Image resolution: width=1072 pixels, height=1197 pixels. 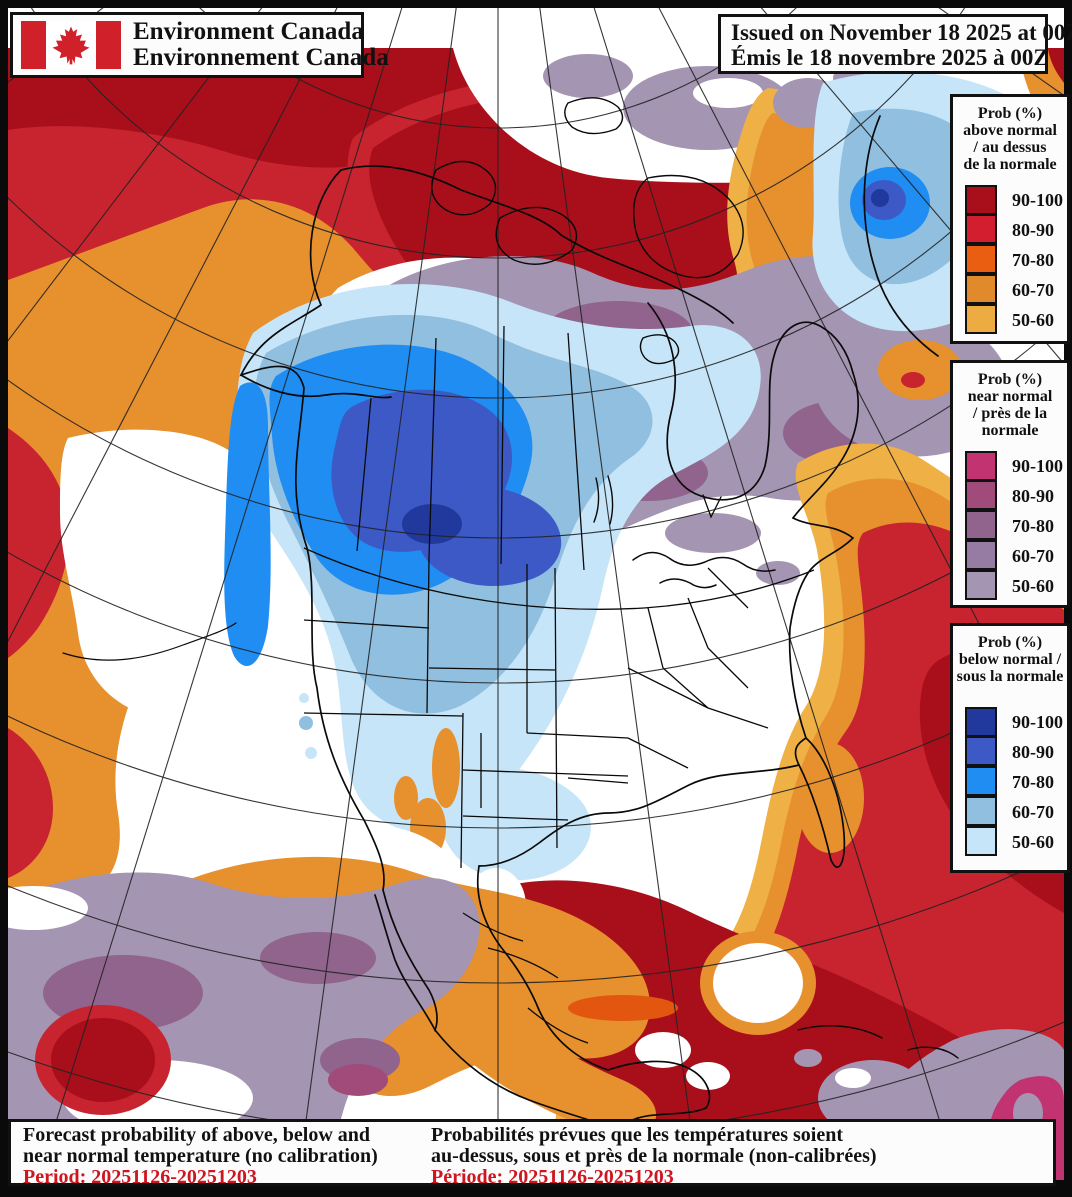 What do you see at coordinates (890, 57) in the screenshot?
I see `issued-line-fr: Émis le 18 novembre 2025 à 00Z` at bounding box center [890, 57].